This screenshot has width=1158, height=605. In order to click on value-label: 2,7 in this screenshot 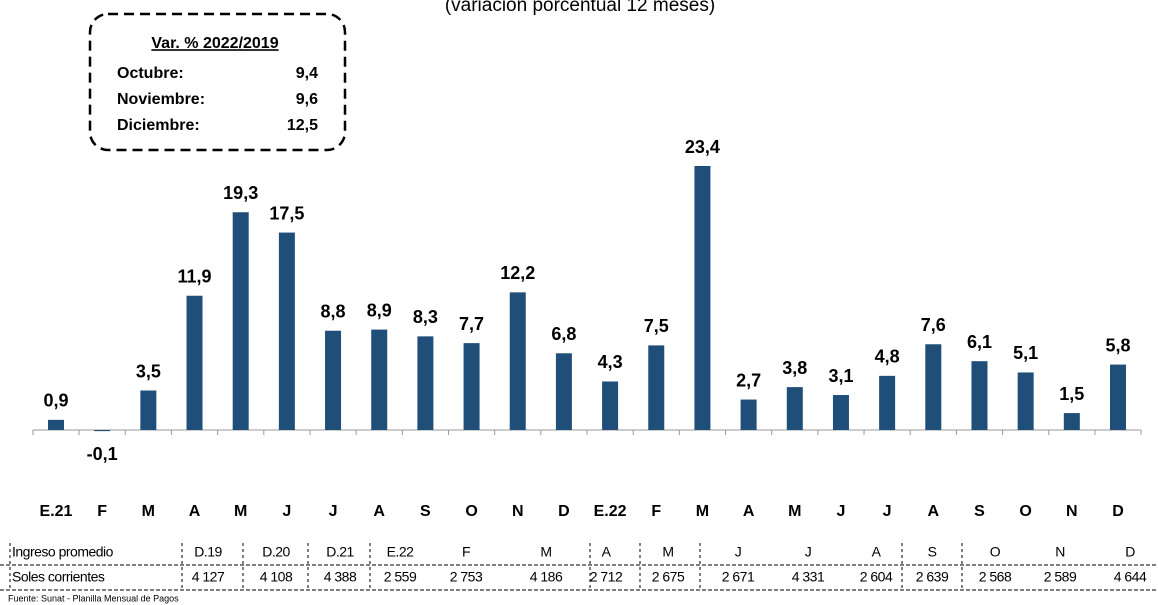, I will do `click(748, 380)`.